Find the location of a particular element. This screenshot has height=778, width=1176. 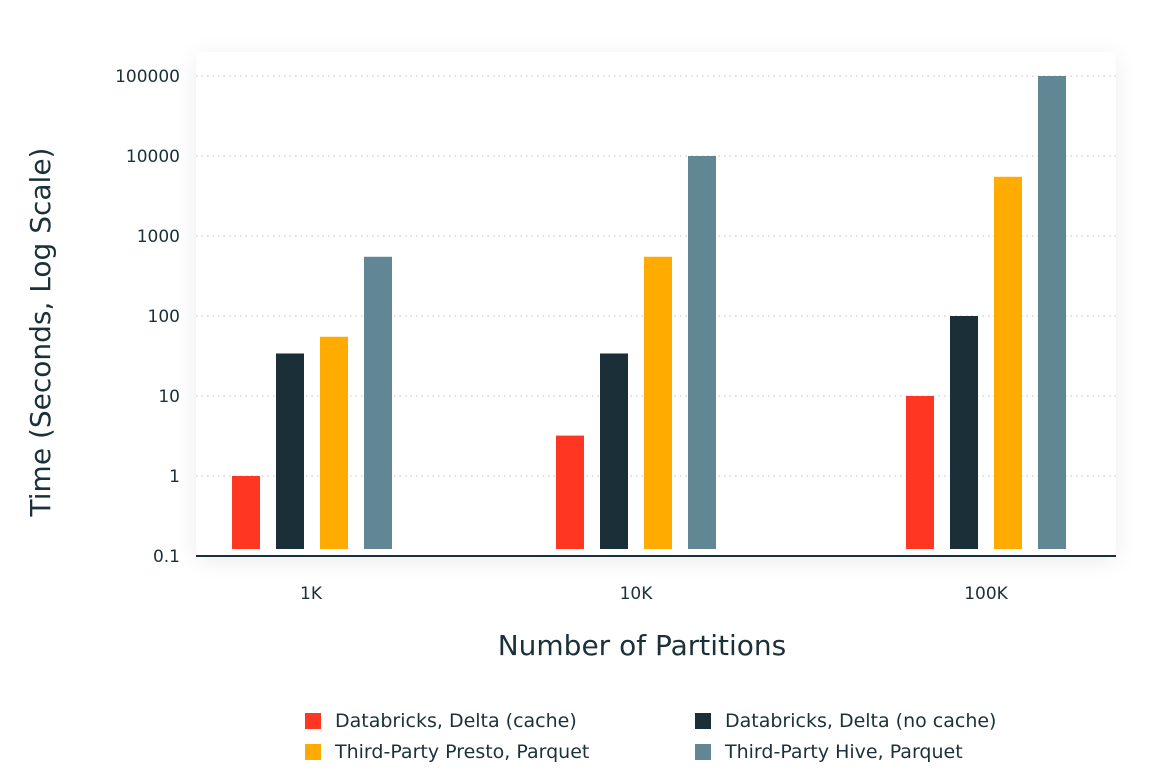

x-axis-ticks: 1K 10K 100K is located at coordinates (654, 594).